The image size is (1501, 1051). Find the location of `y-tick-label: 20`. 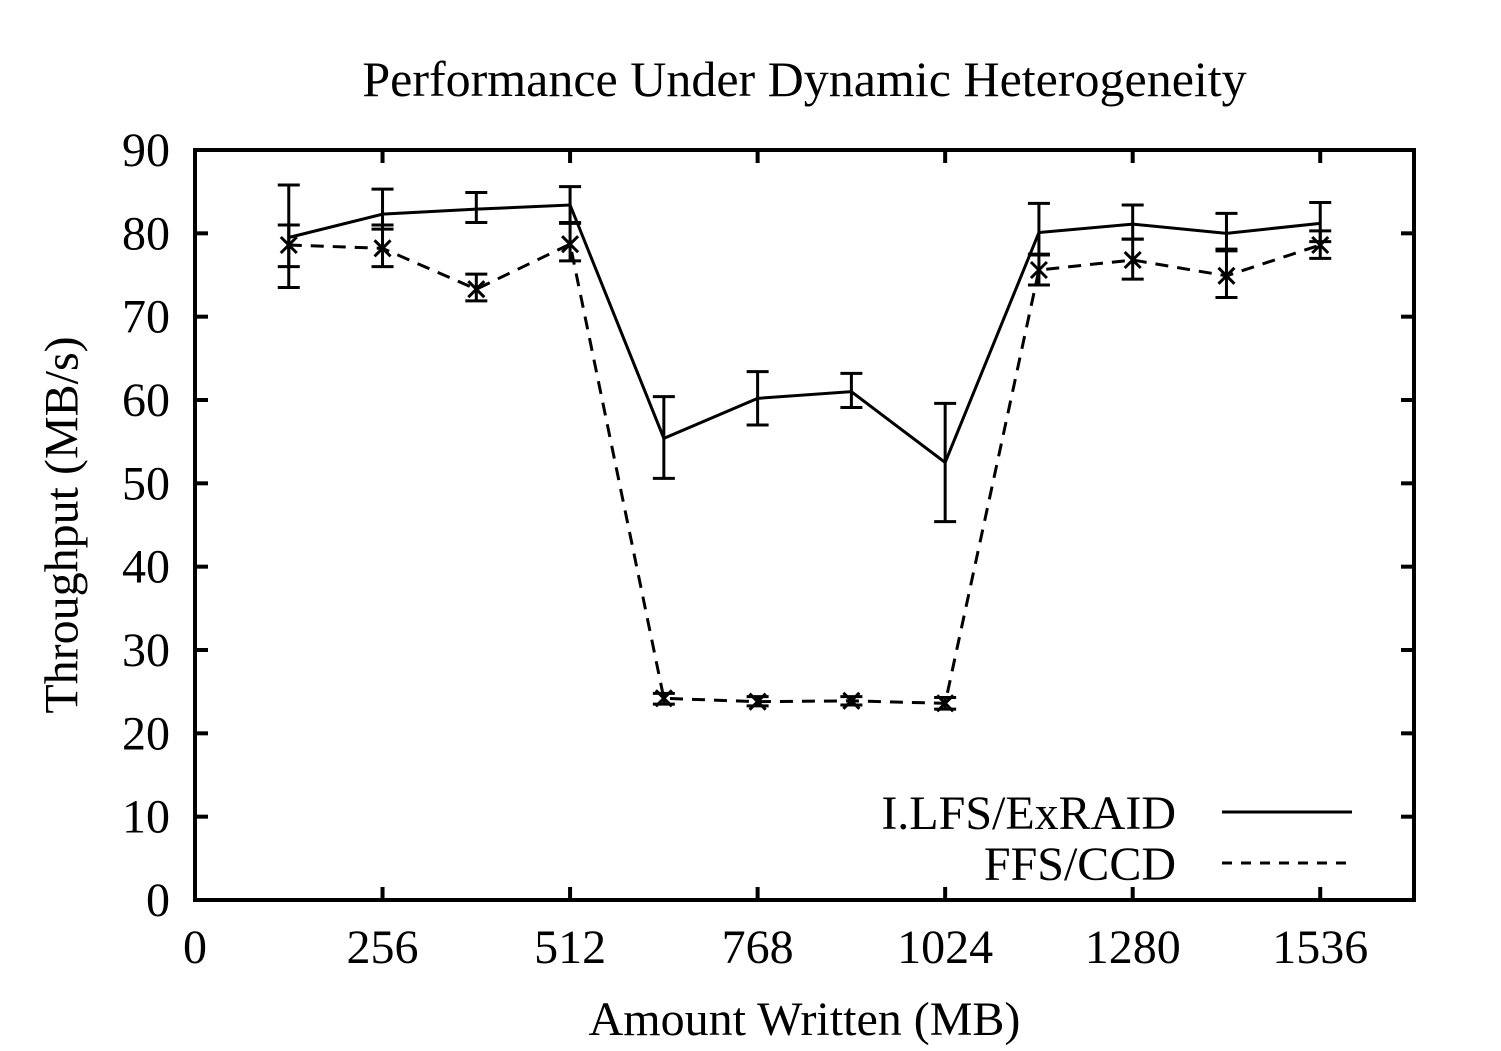

y-tick-label: 20 is located at coordinates (146, 733).